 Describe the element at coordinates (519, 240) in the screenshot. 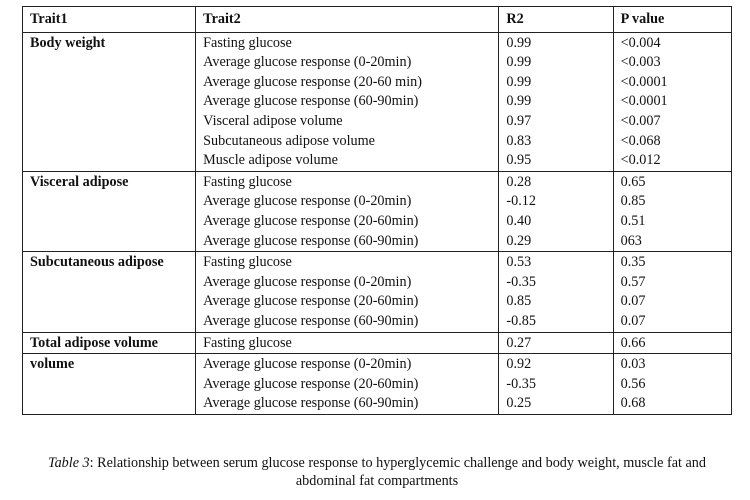

I see `r2-value: 0.29` at that location.